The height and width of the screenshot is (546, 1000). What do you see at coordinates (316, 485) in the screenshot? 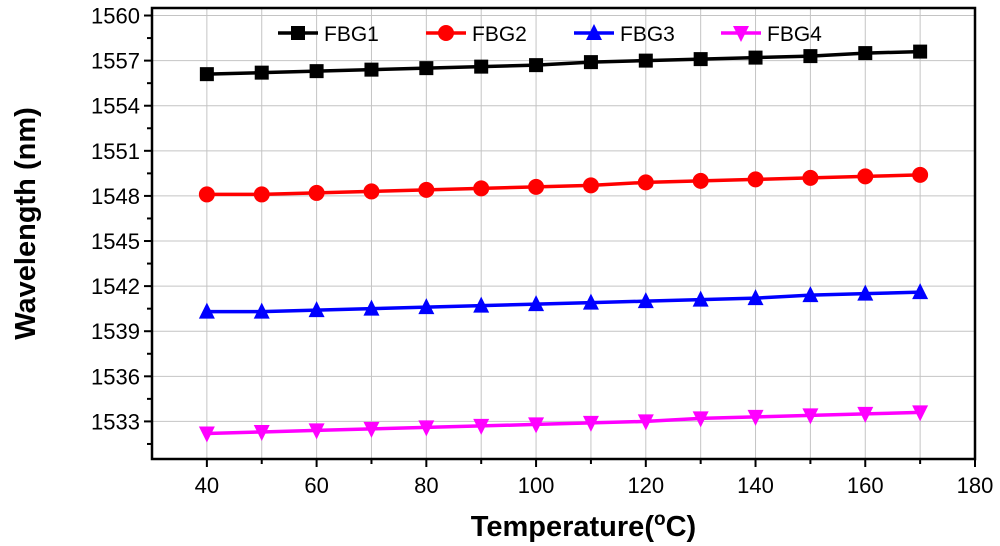
I see `x-tick-label: 60` at bounding box center [316, 485].